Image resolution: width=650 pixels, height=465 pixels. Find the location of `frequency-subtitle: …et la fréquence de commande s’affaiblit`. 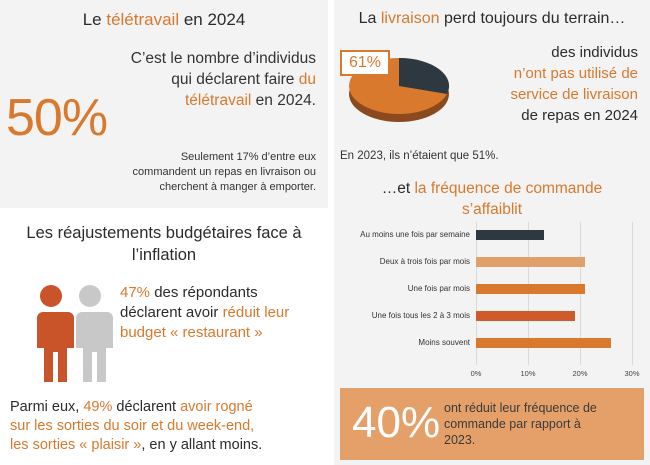

frequency-subtitle: …et la fréquence de commande s’affaiblit is located at coordinates (492, 199).